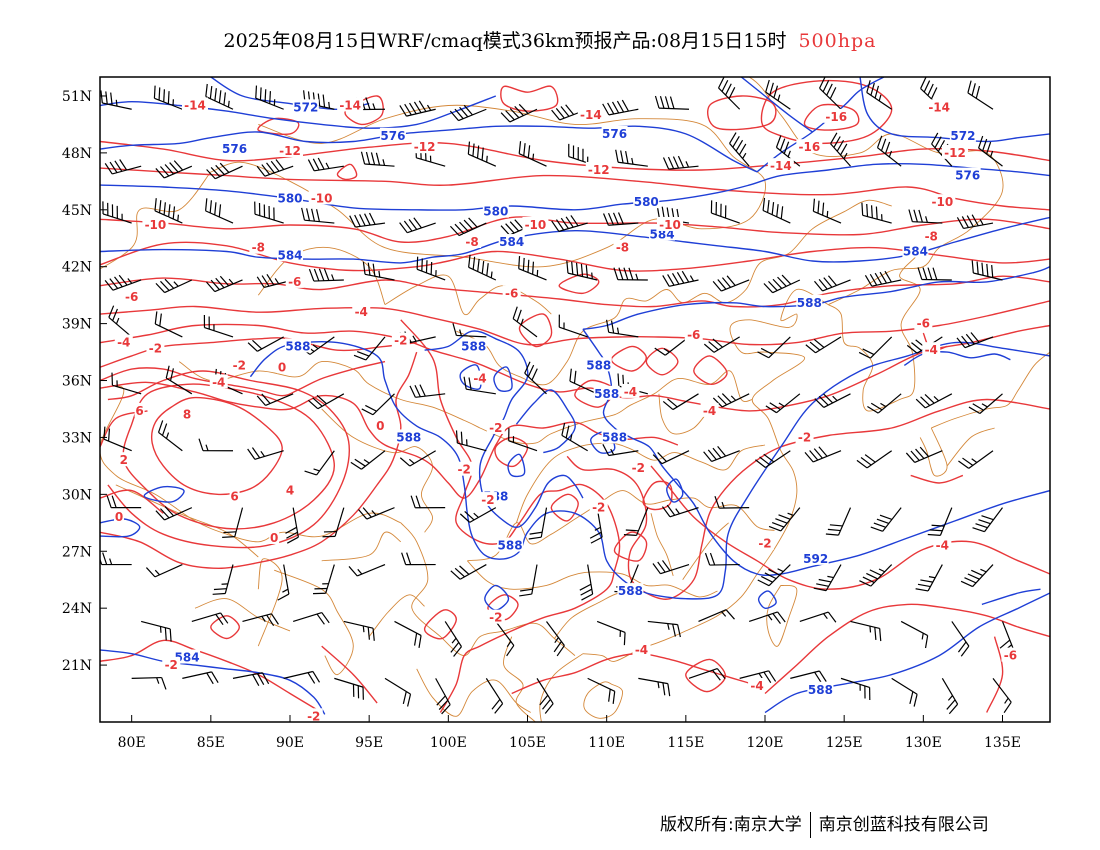 This screenshot has height=850, width=1100. Describe the element at coordinates (471, 242) in the screenshot. I see `temperature-contour-label: -8` at that location.